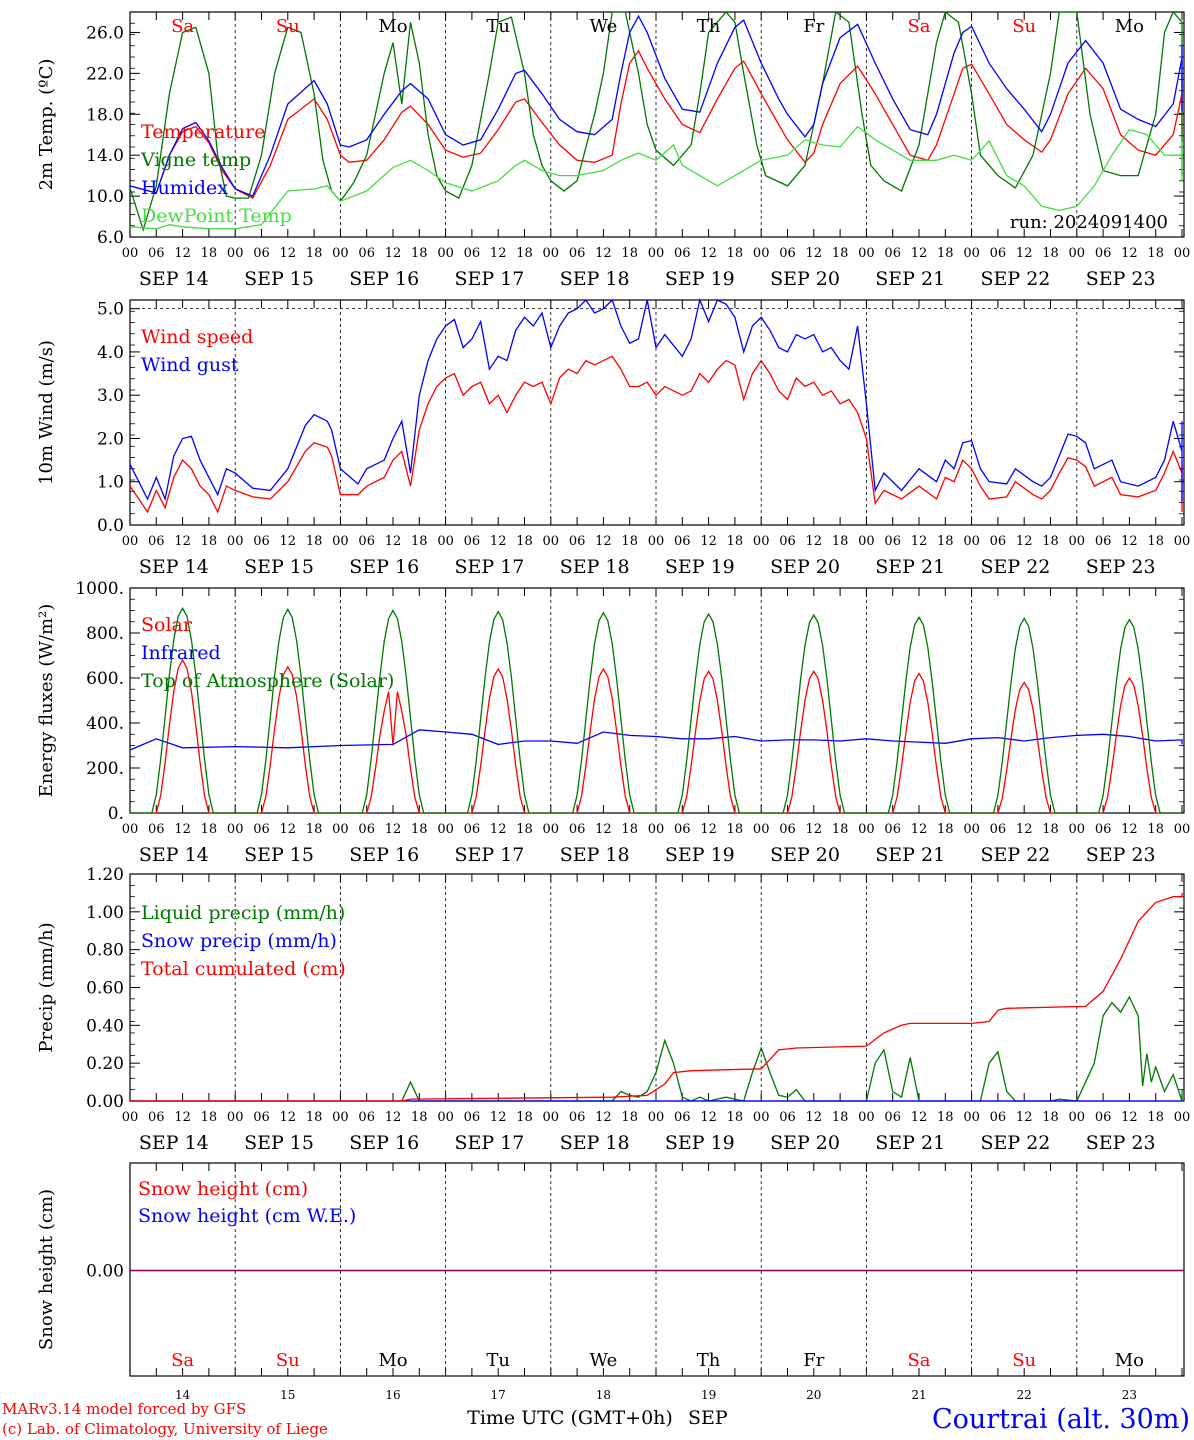 This screenshot has height=1440, width=1194. What do you see at coordinates (498, 26) in the screenshot?
I see `weekday-label: Tu` at bounding box center [498, 26].